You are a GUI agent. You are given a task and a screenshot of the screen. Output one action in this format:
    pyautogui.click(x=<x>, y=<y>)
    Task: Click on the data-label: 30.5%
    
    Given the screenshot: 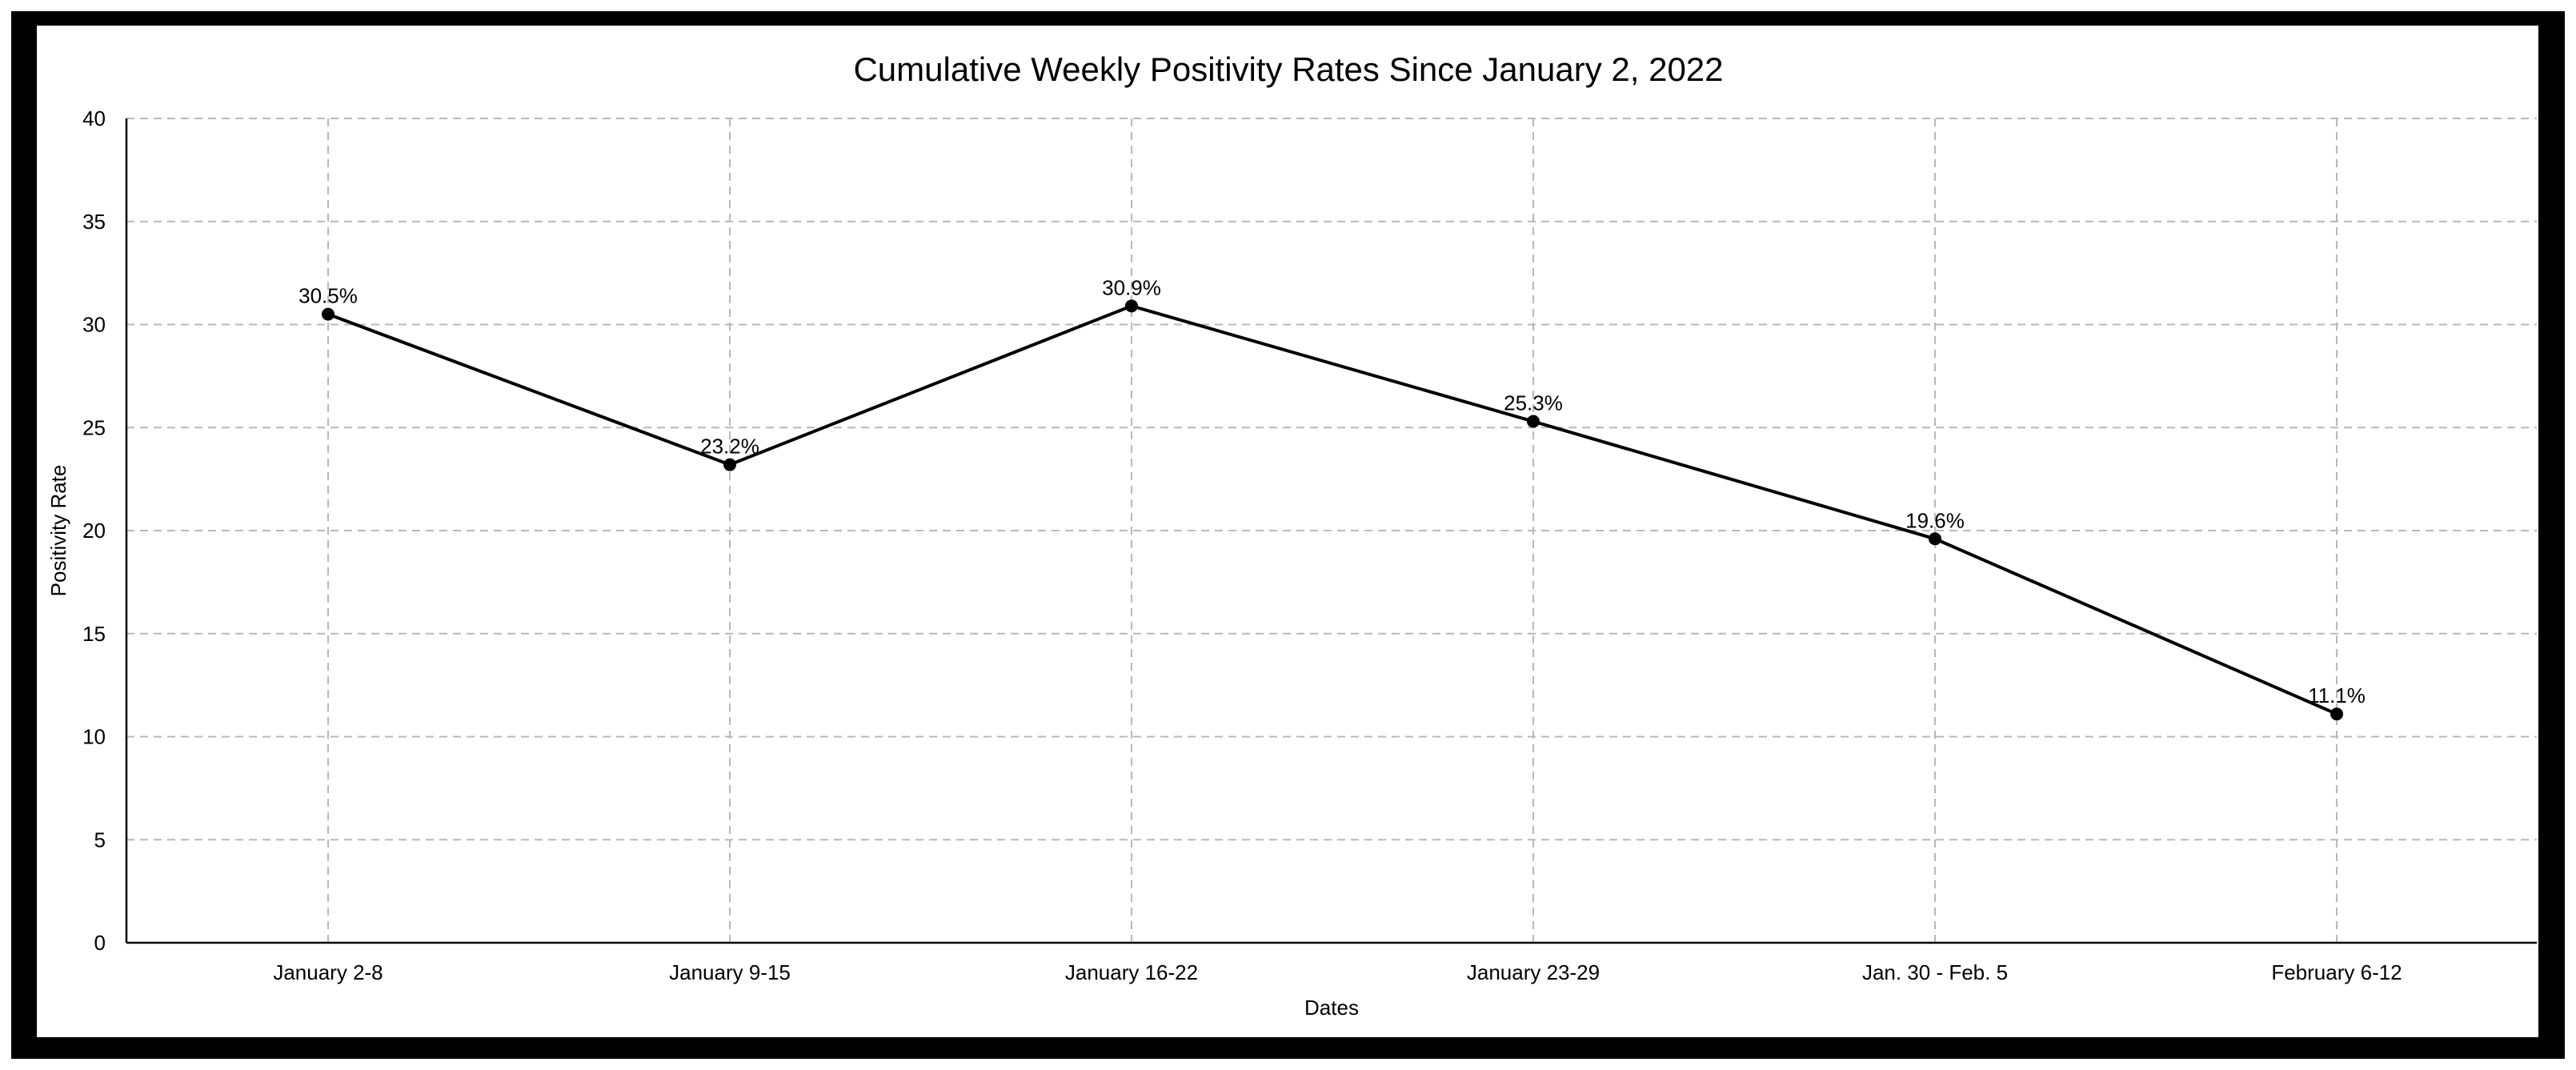 What is the action you would take?
    pyautogui.click(x=328, y=296)
    